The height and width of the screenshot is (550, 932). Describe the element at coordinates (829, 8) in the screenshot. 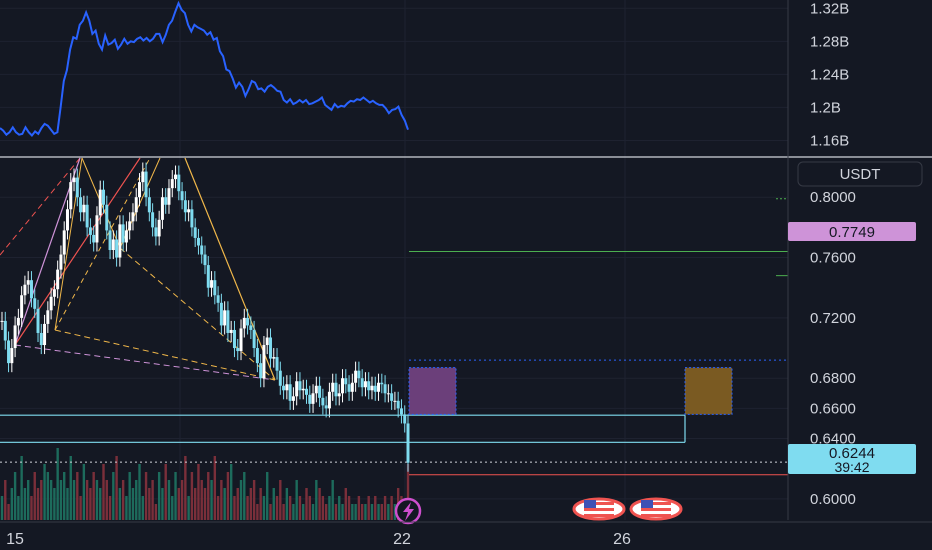

I see `market-cap-tick-label: 1.32B` at that location.